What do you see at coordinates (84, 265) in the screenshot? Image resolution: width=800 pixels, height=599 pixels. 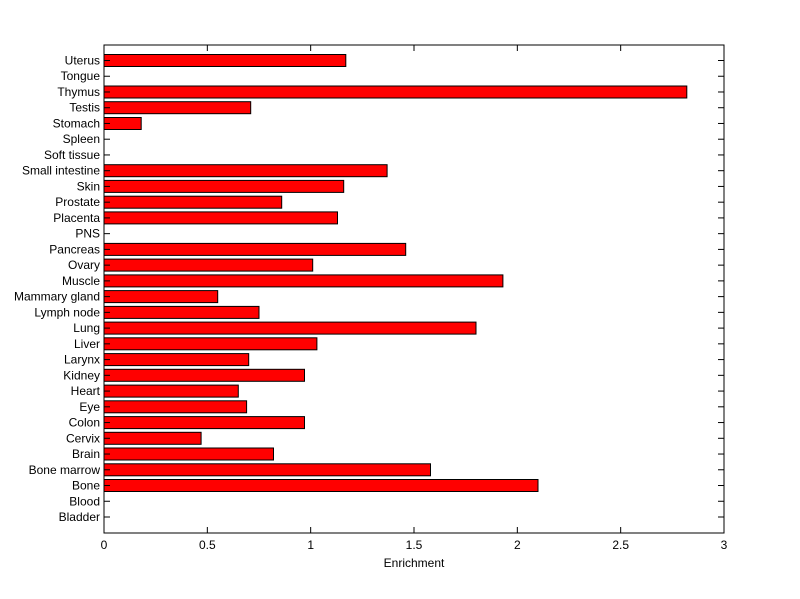 I see `y-tick-label: Ovary` at bounding box center [84, 265].